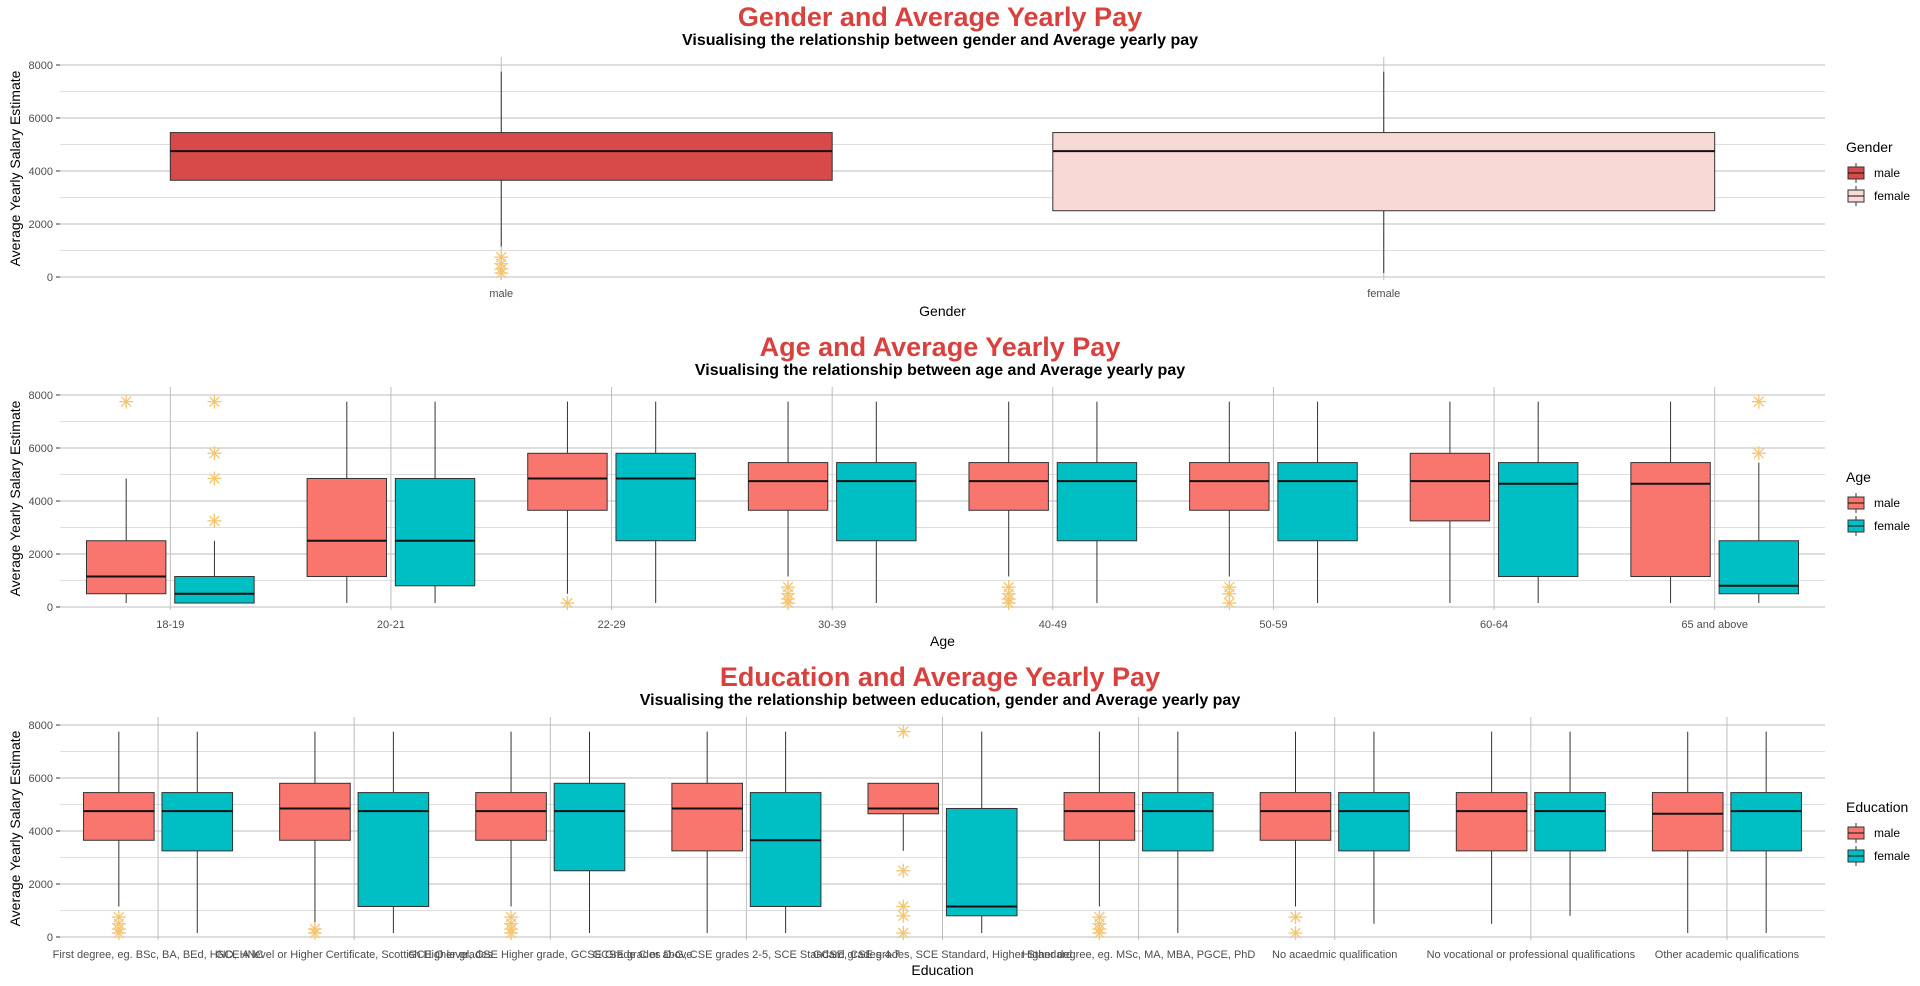 The height and width of the screenshot is (986, 1920). I want to click on x-axis-label: Age, so click(942, 641).